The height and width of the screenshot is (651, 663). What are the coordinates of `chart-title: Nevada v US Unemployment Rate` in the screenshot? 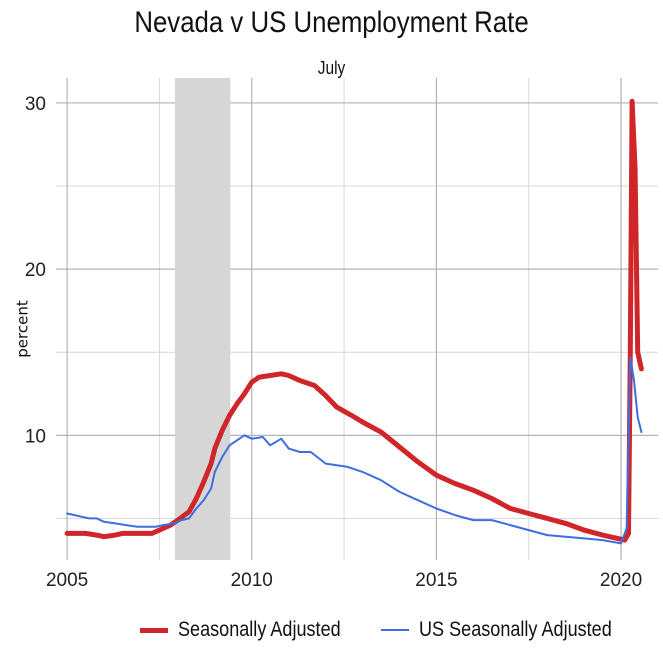 It's located at (331, 22).